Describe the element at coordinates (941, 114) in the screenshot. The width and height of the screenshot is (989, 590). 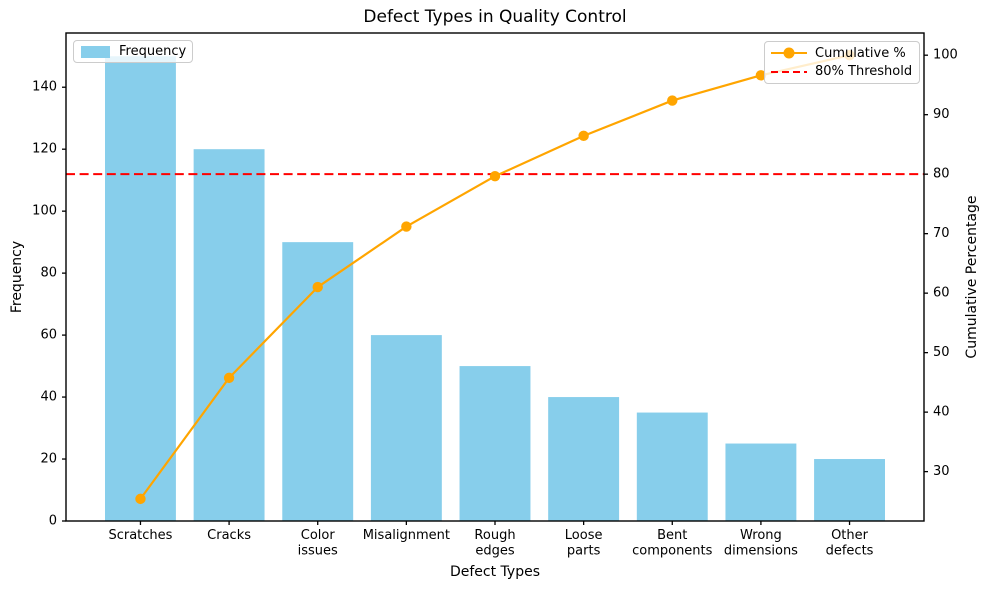
I see `y-tick-label-right: 90` at that location.